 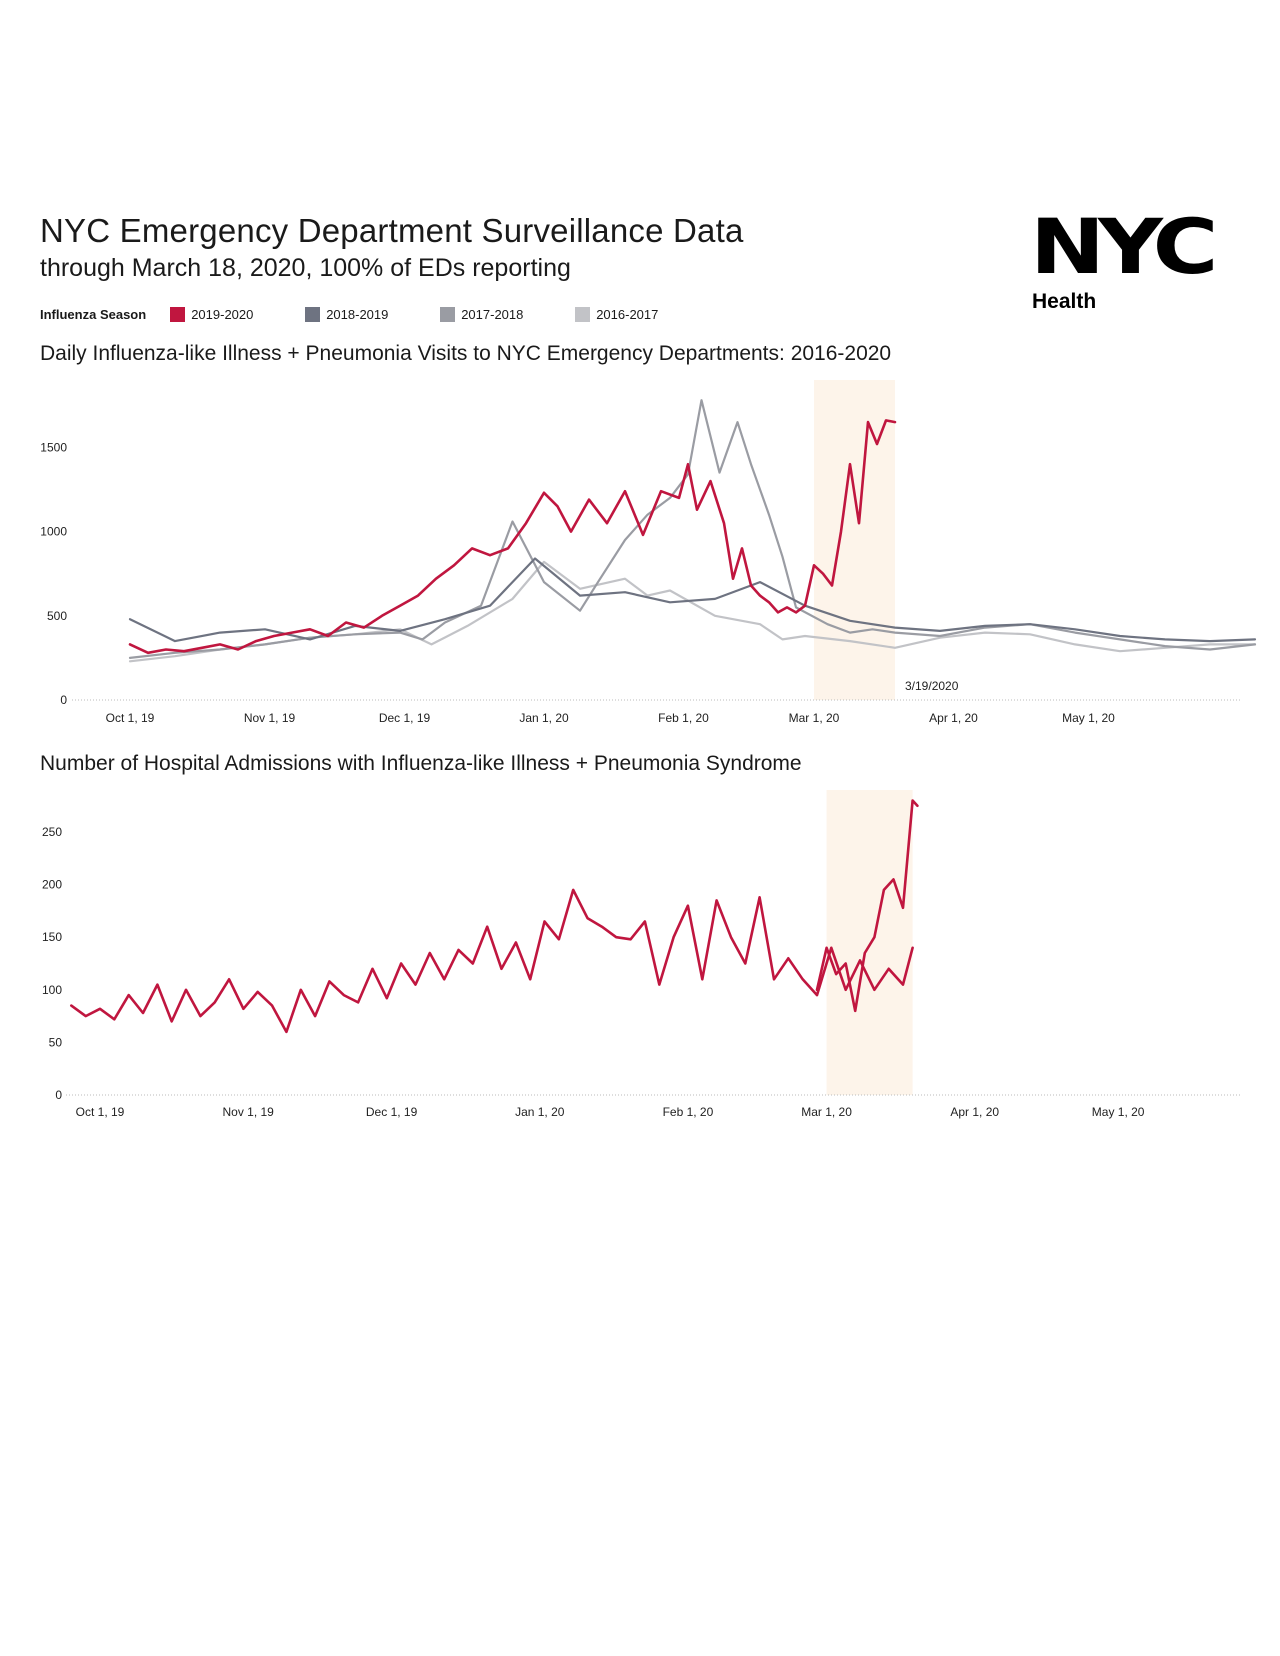 What do you see at coordinates (867, 906) in the screenshot?
I see `series-line-2019-2020-tail` at bounding box center [867, 906].